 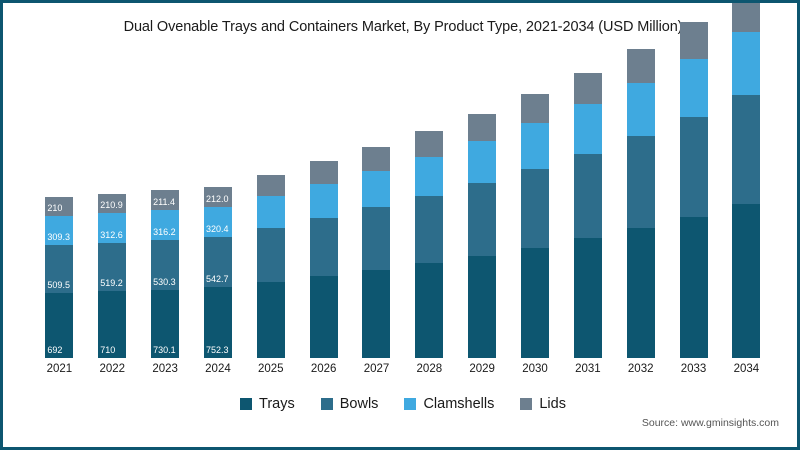 I want to click on bar-segment-lids: 210.9, so click(x=112, y=203).